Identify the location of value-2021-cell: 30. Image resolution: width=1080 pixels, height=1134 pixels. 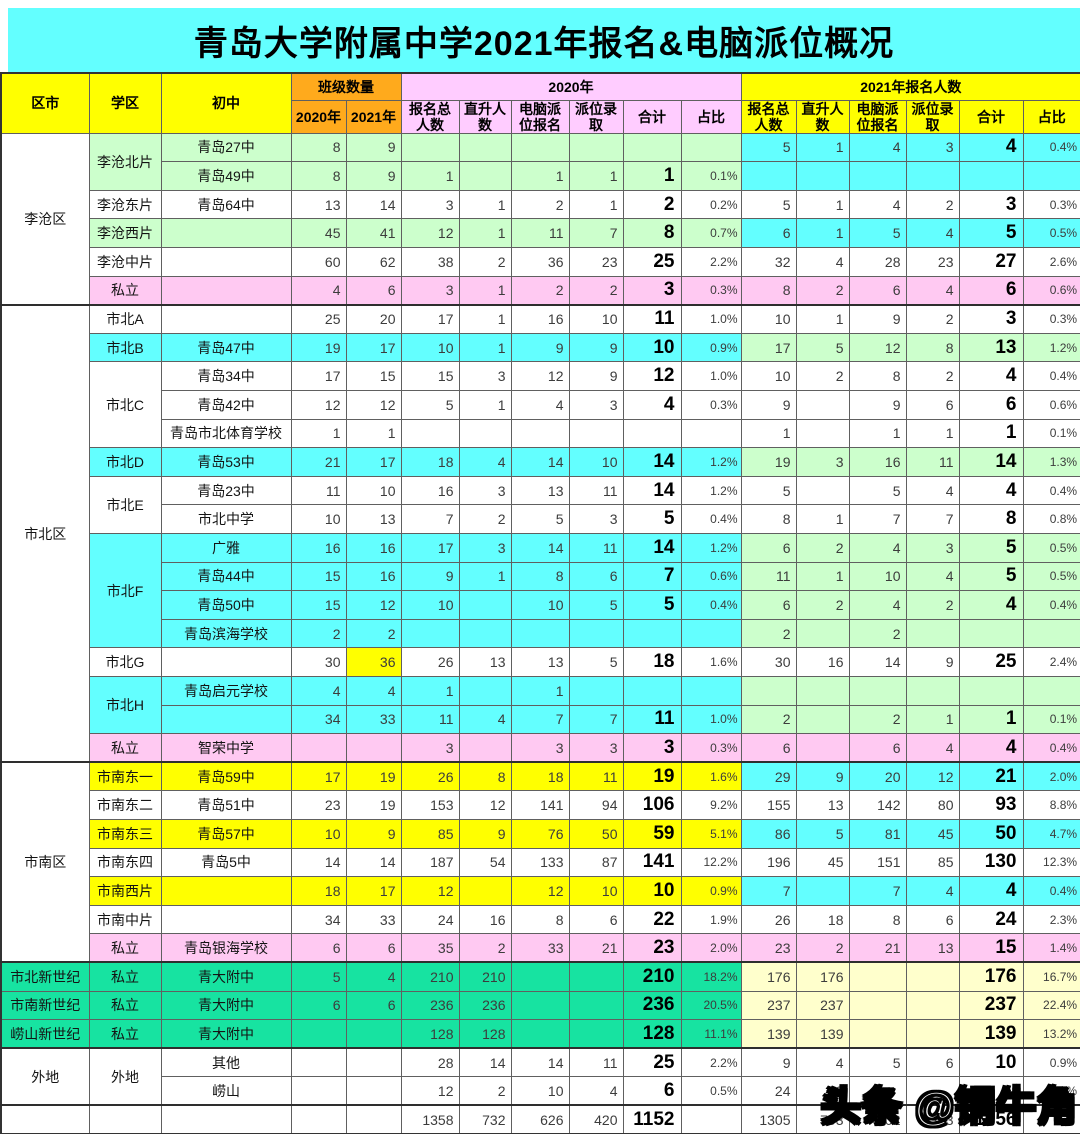
(768, 662).